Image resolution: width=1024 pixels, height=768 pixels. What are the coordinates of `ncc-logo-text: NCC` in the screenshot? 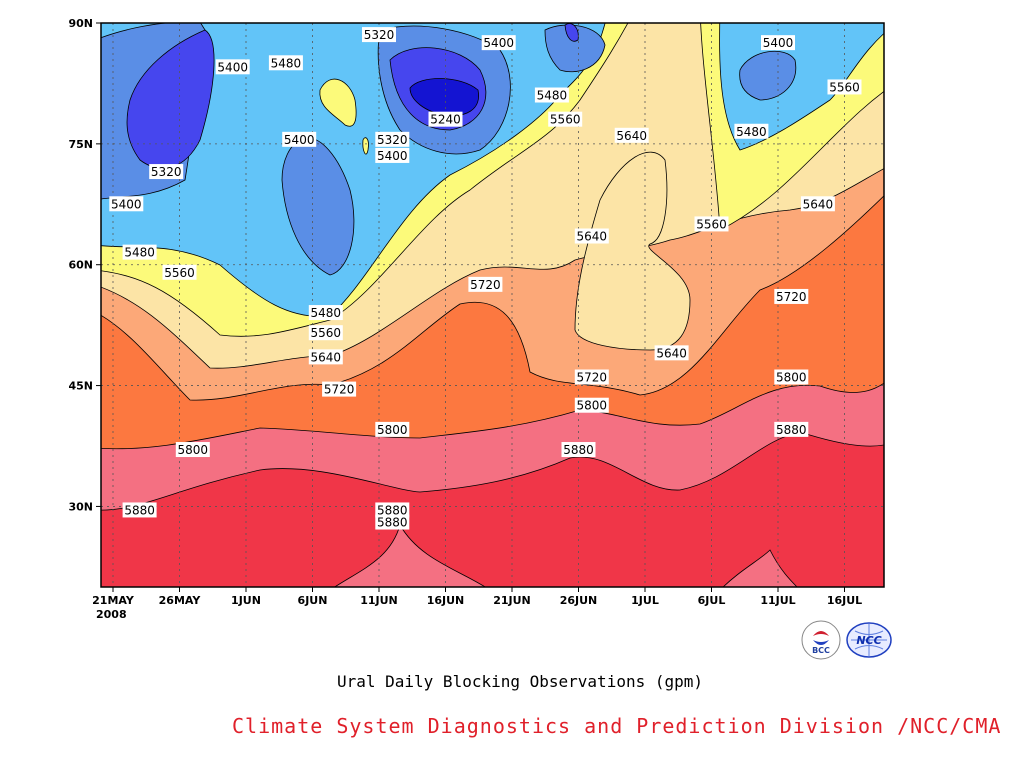 It's located at (868, 640).